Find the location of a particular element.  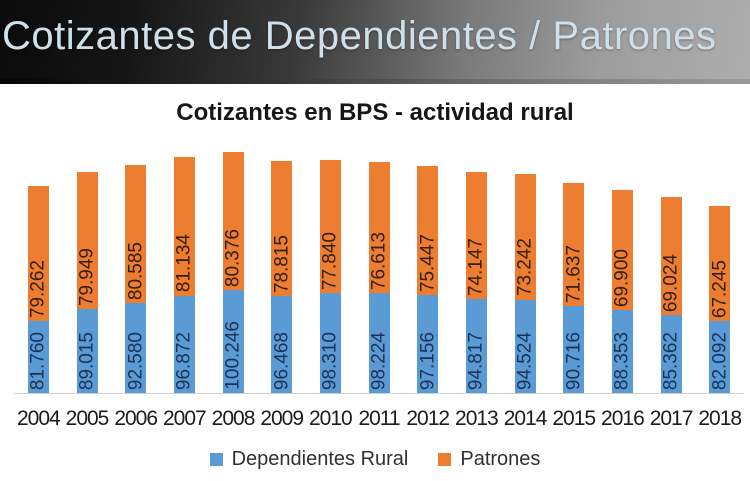

bar-column-2008: 80.376 100.246 is located at coordinates (233, 272).